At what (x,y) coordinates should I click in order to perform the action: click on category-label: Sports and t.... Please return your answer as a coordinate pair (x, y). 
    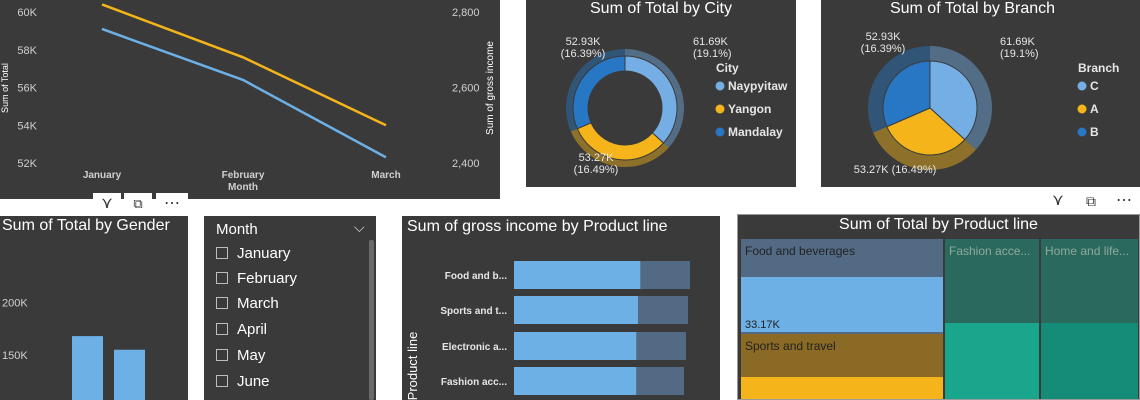
    Looking at the image, I should click on (473, 311).